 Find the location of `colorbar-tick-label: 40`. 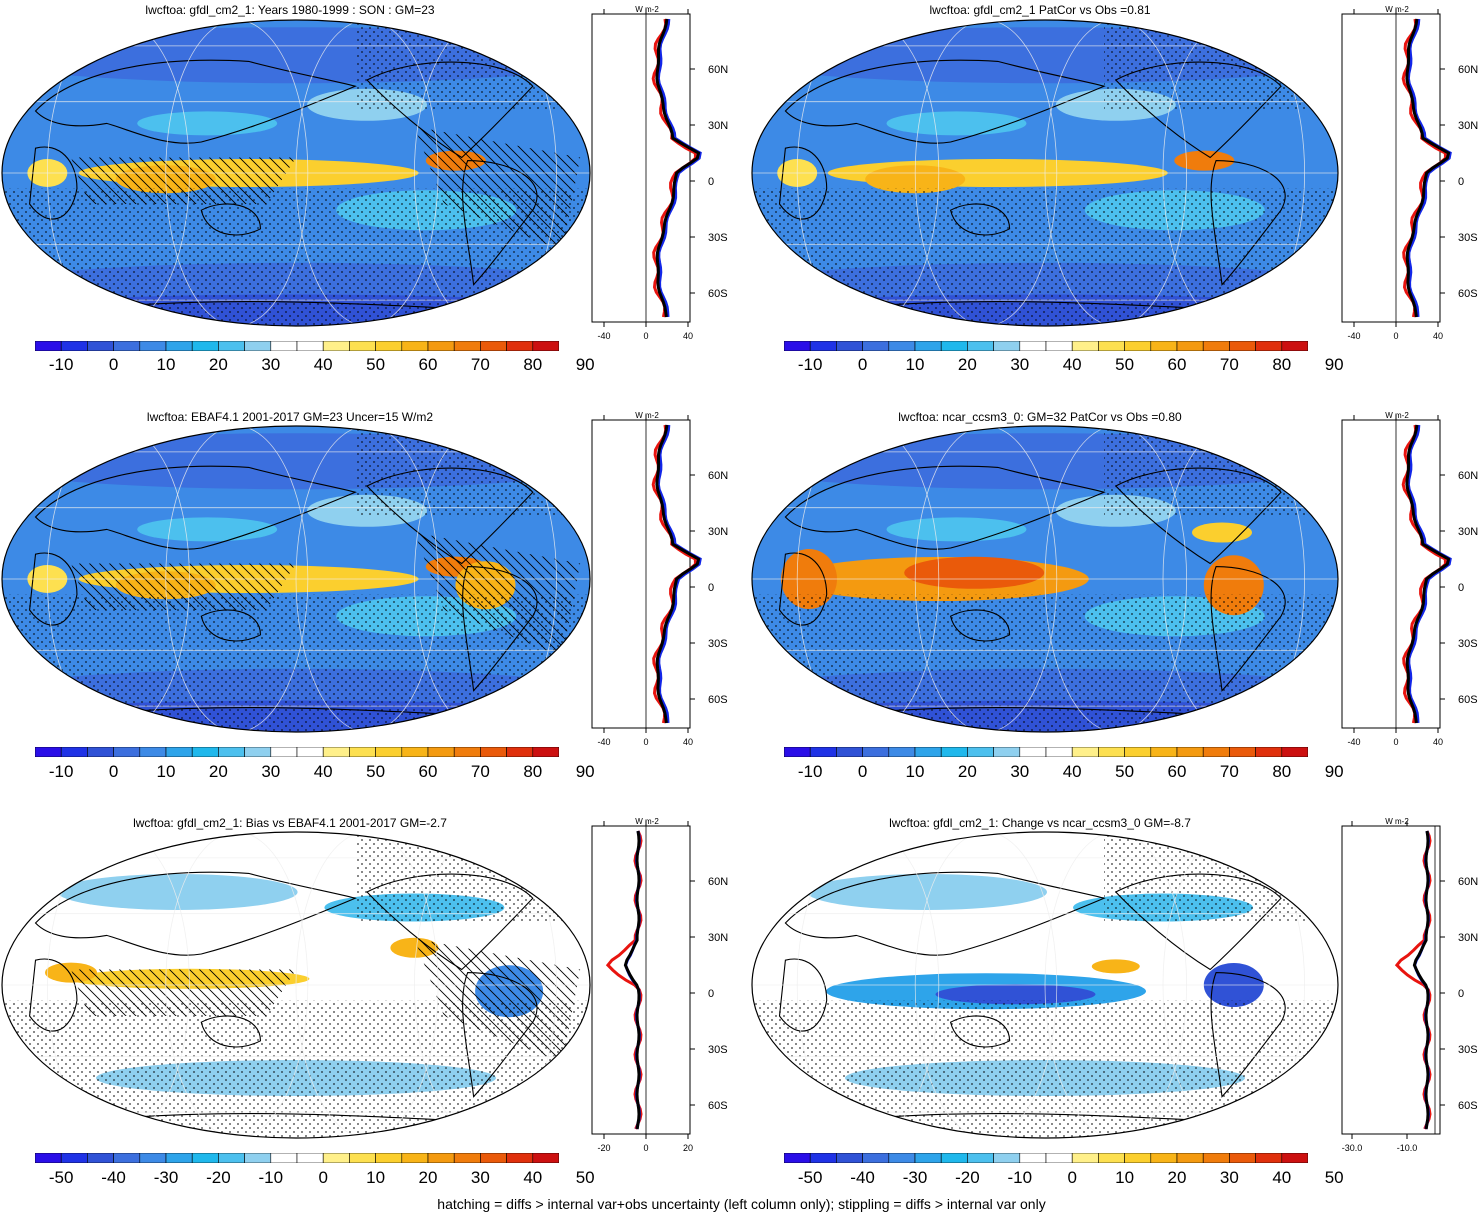

colorbar-tick-label: 40 is located at coordinates (323, 364).